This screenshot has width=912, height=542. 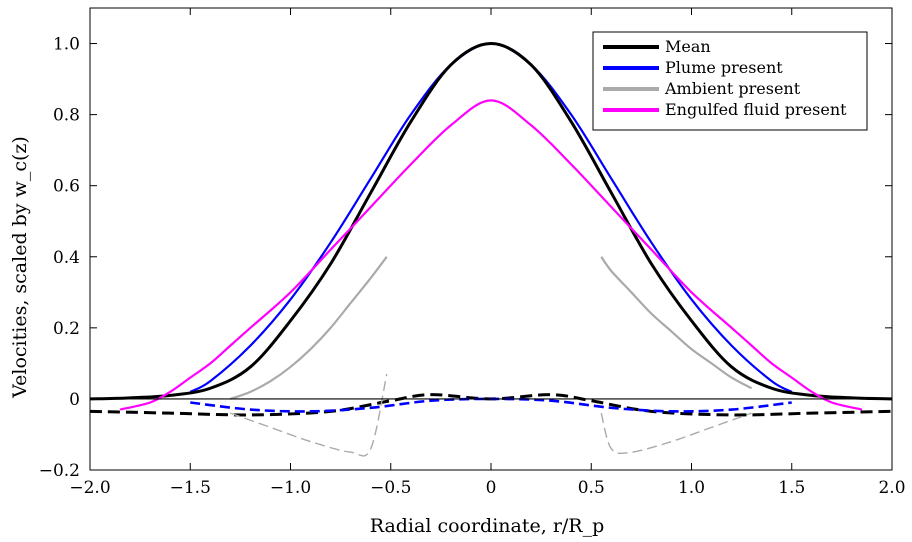 I want to click on x-tick-label: −1.0, so click(x=290, y=488).